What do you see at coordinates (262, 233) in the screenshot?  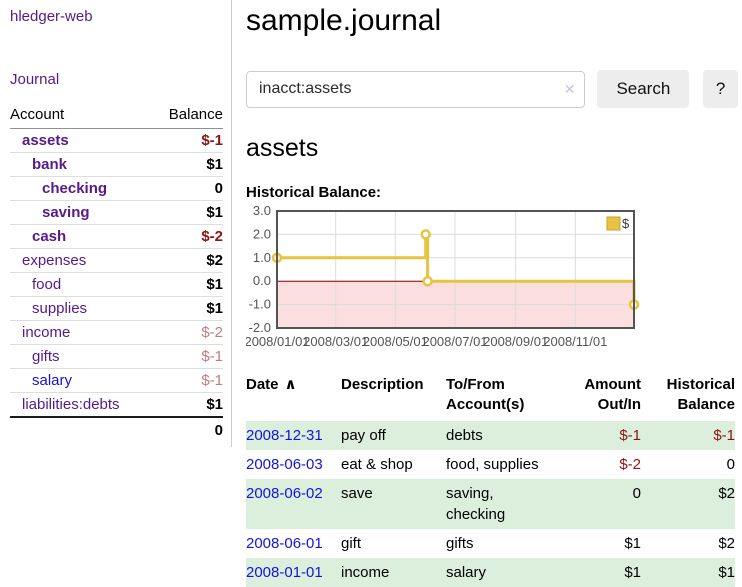 I see `svg-text: 2.0` at bounding box center [262, 233].